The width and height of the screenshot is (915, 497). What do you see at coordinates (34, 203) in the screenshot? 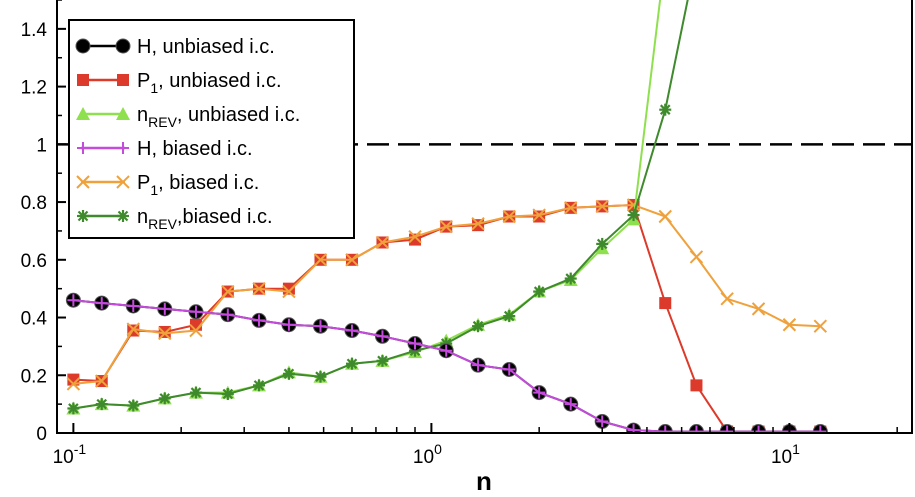
I see `y-tick-label: 0.8` at bounding box center [34, 203].